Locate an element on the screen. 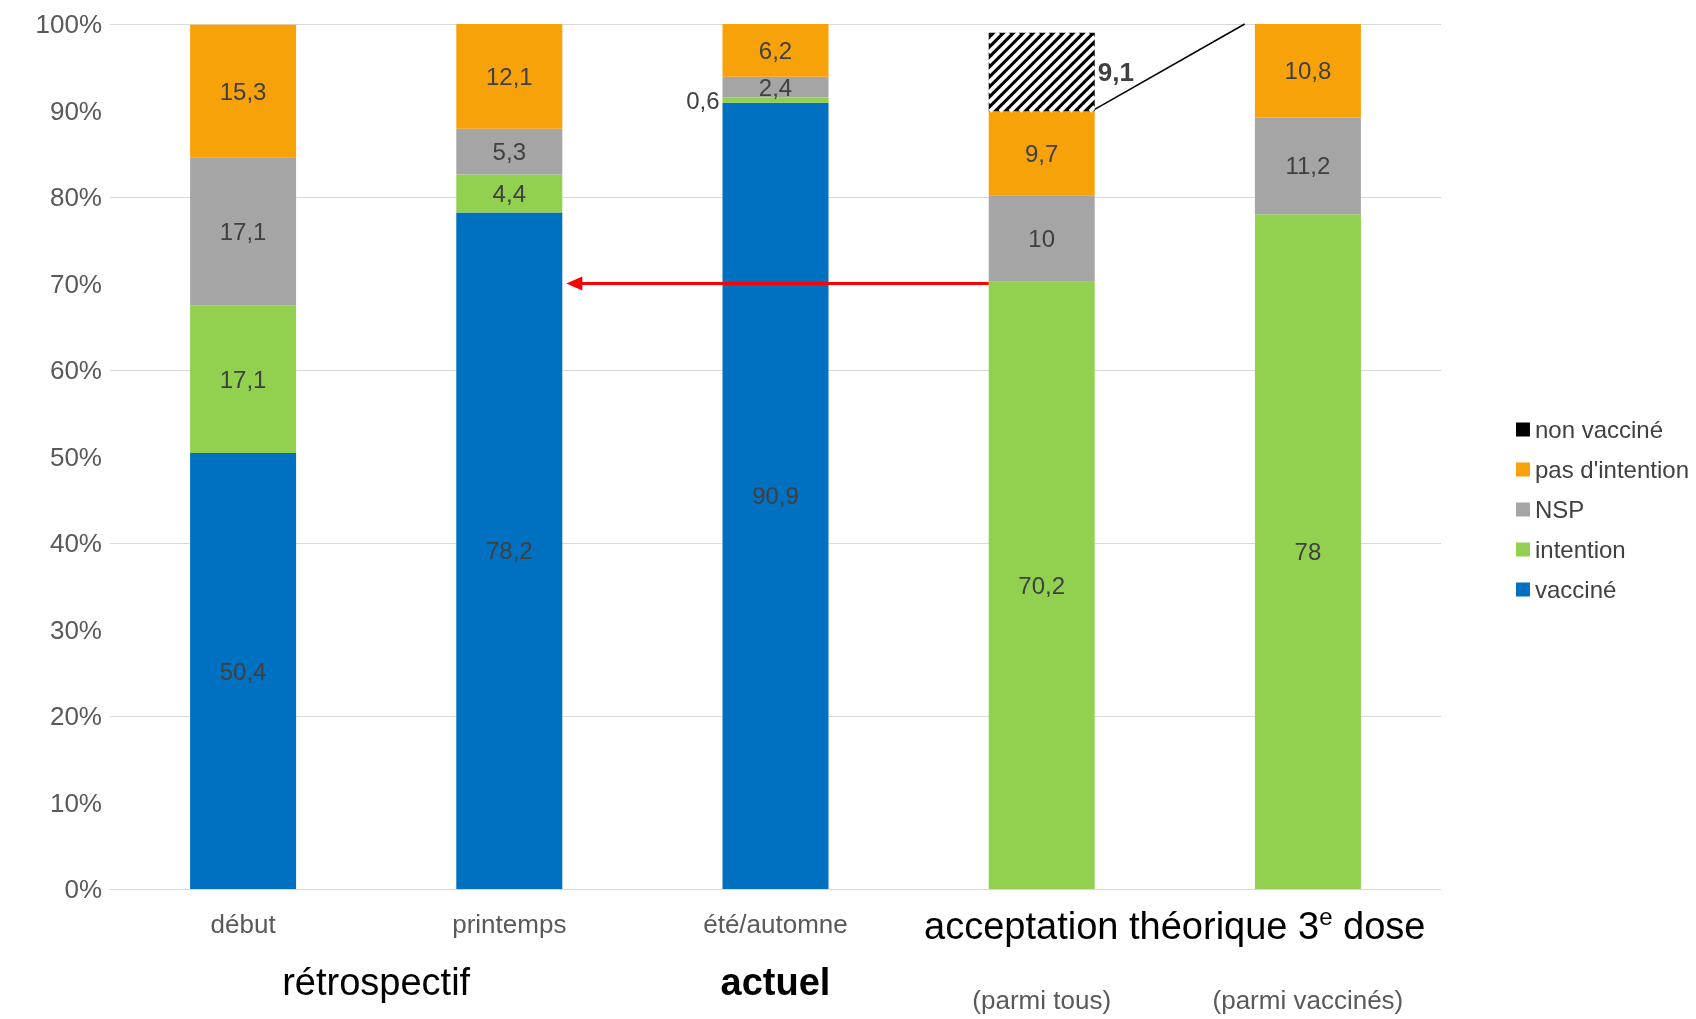  legend-label: NSP is located at coordinates (1559, 509).